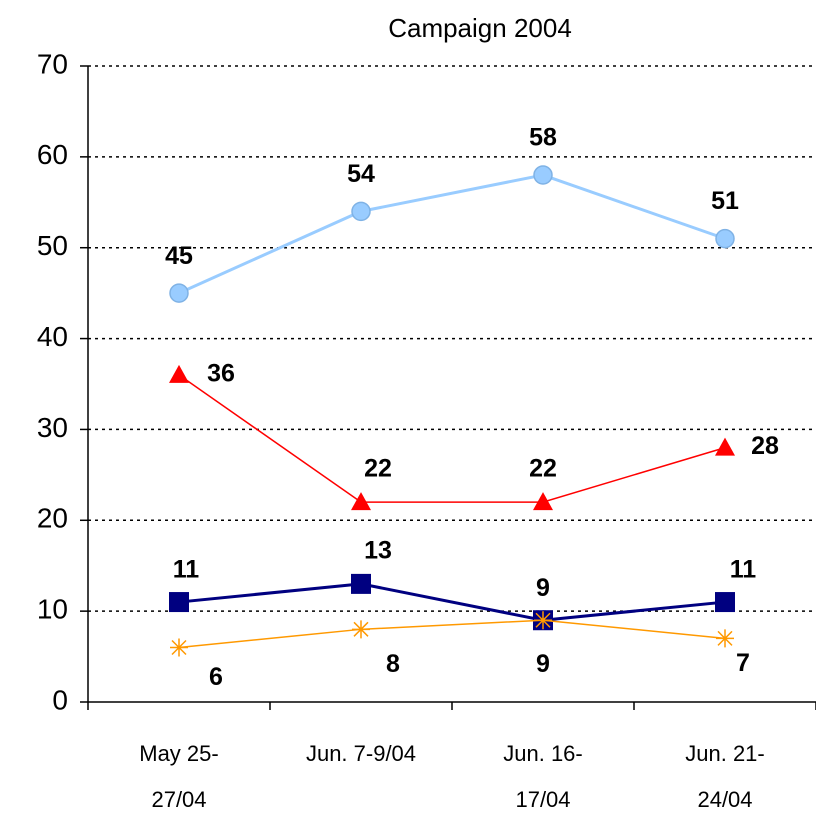 The image size is (816, 813). What do you see at coordinates (361, 753) in the screenshot?
I see `x-tick-label: Jun. 7-9/04` at bounding box center [361, 753].